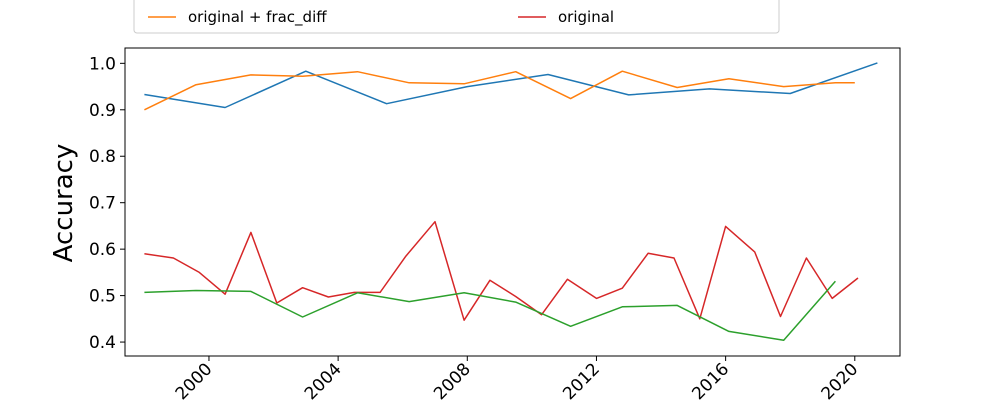 The width and height of the screenshot is (1000, 400). What do you see at coordinates (64, 203) in the screenshot?
I see `y-axis-label: Accuracy` at bounding box center [64, 203].